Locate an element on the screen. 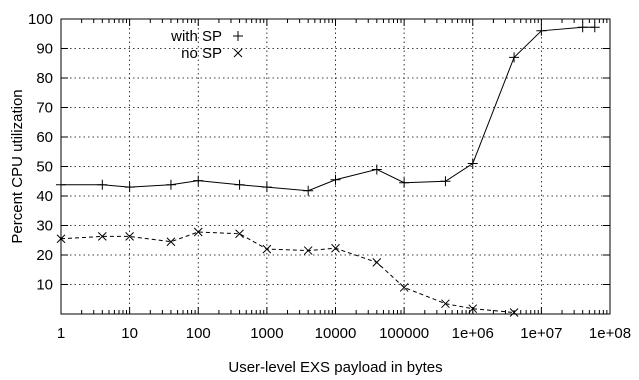  y-tick-label: 50 is located at coordinates (44, 167).